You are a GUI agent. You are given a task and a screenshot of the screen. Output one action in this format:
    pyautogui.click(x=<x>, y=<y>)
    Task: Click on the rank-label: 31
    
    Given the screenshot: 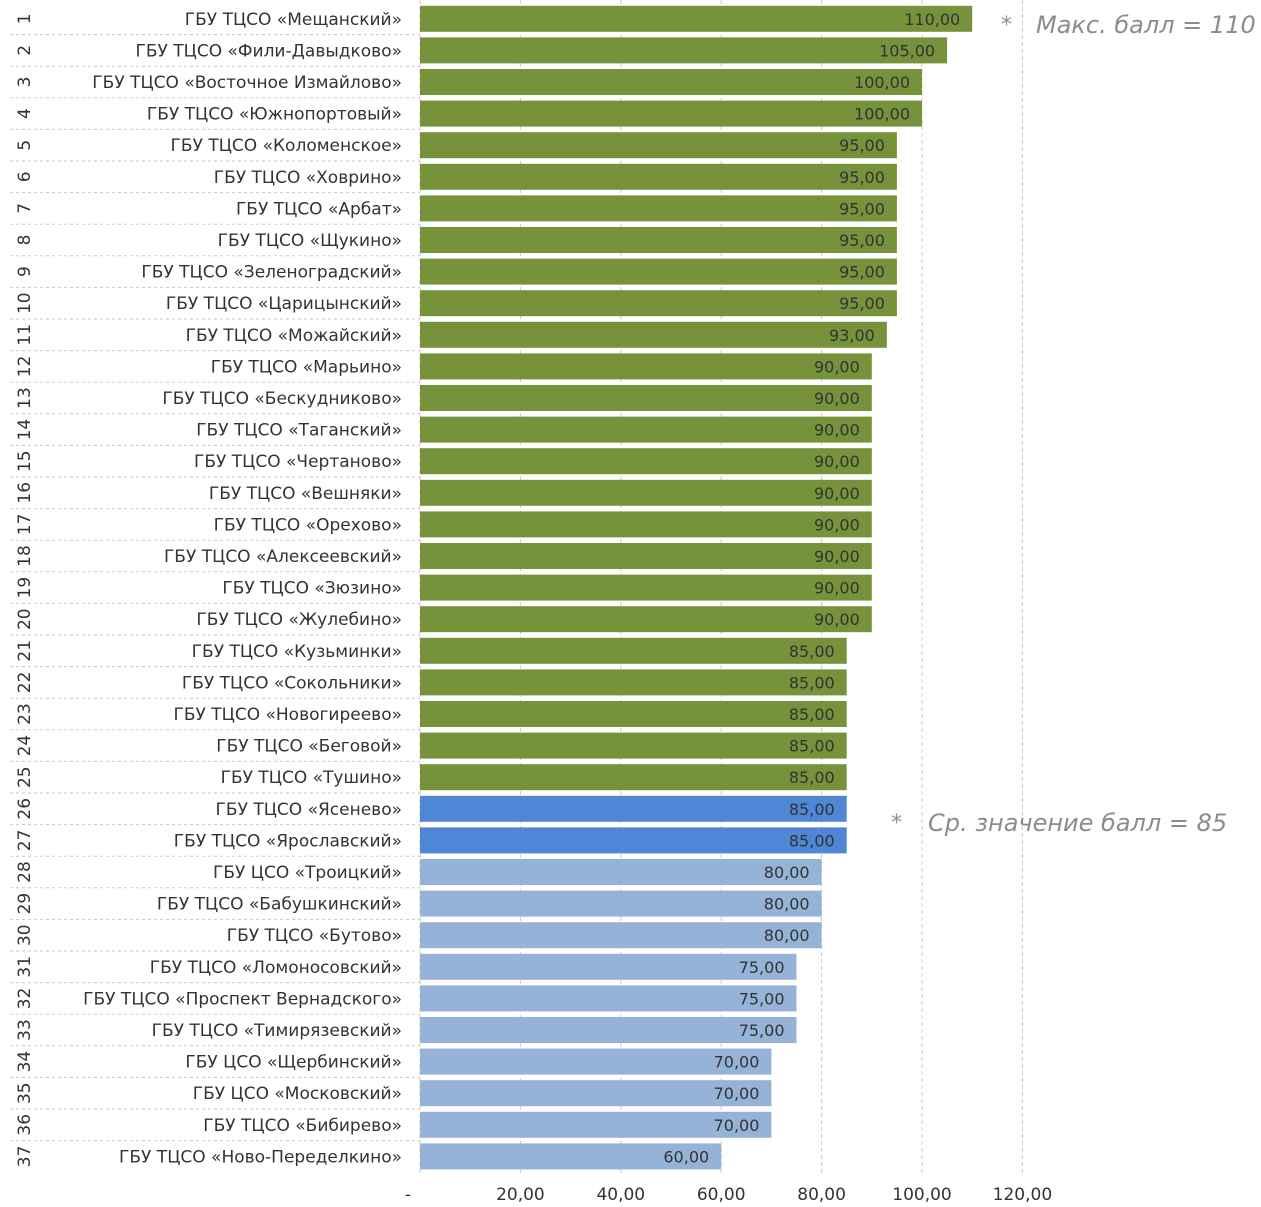 What is the action you would take?
    pyautogui.click(x=25, y=967)
    